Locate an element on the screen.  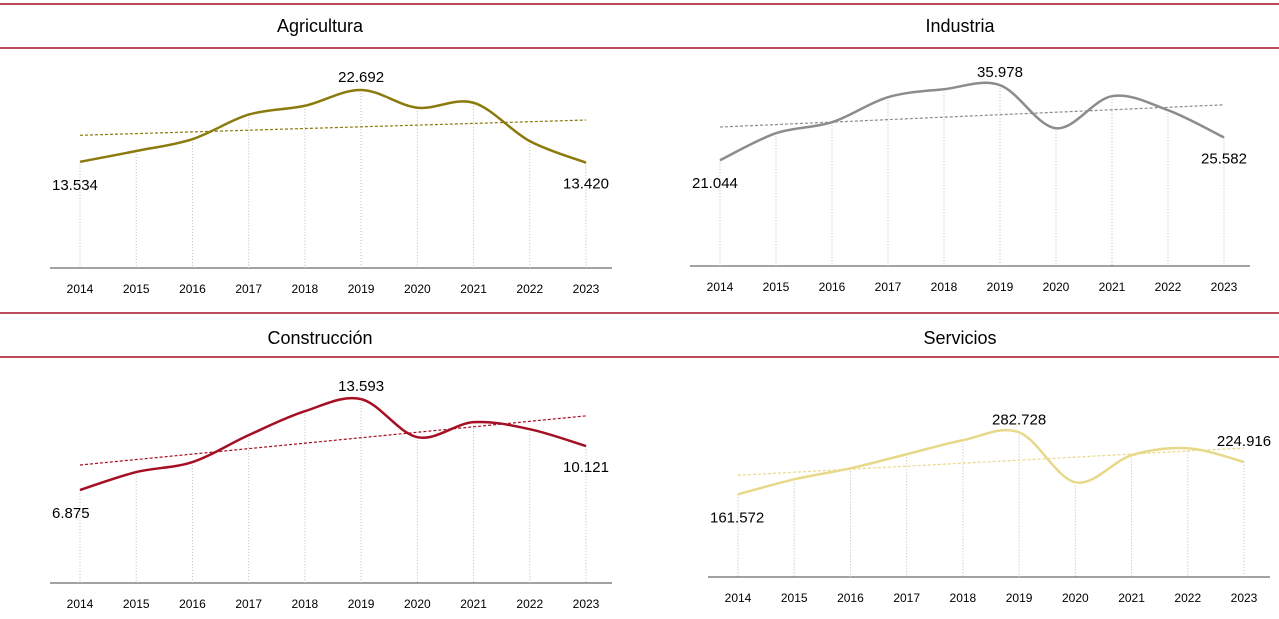
data-label: 13.593 is located at coordinates (361, 386).